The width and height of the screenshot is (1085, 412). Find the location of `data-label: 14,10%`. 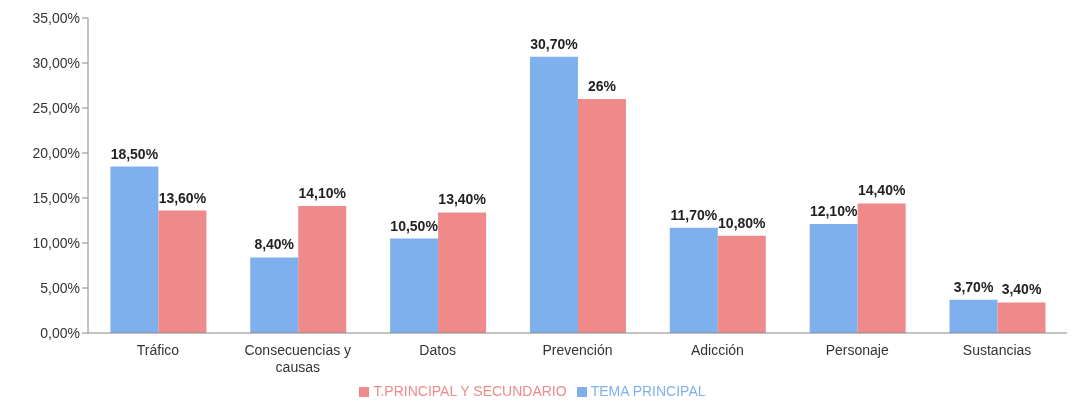

data-label: 14,10% is located at coordinates (322, 193).